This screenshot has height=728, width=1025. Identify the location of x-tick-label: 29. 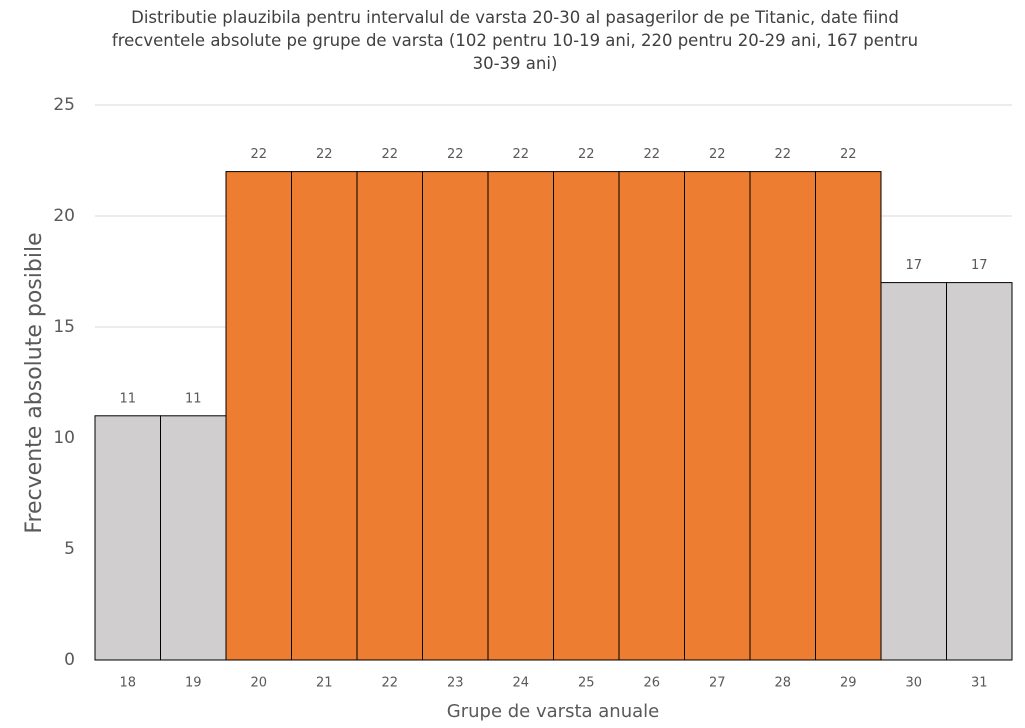
(848, 683).